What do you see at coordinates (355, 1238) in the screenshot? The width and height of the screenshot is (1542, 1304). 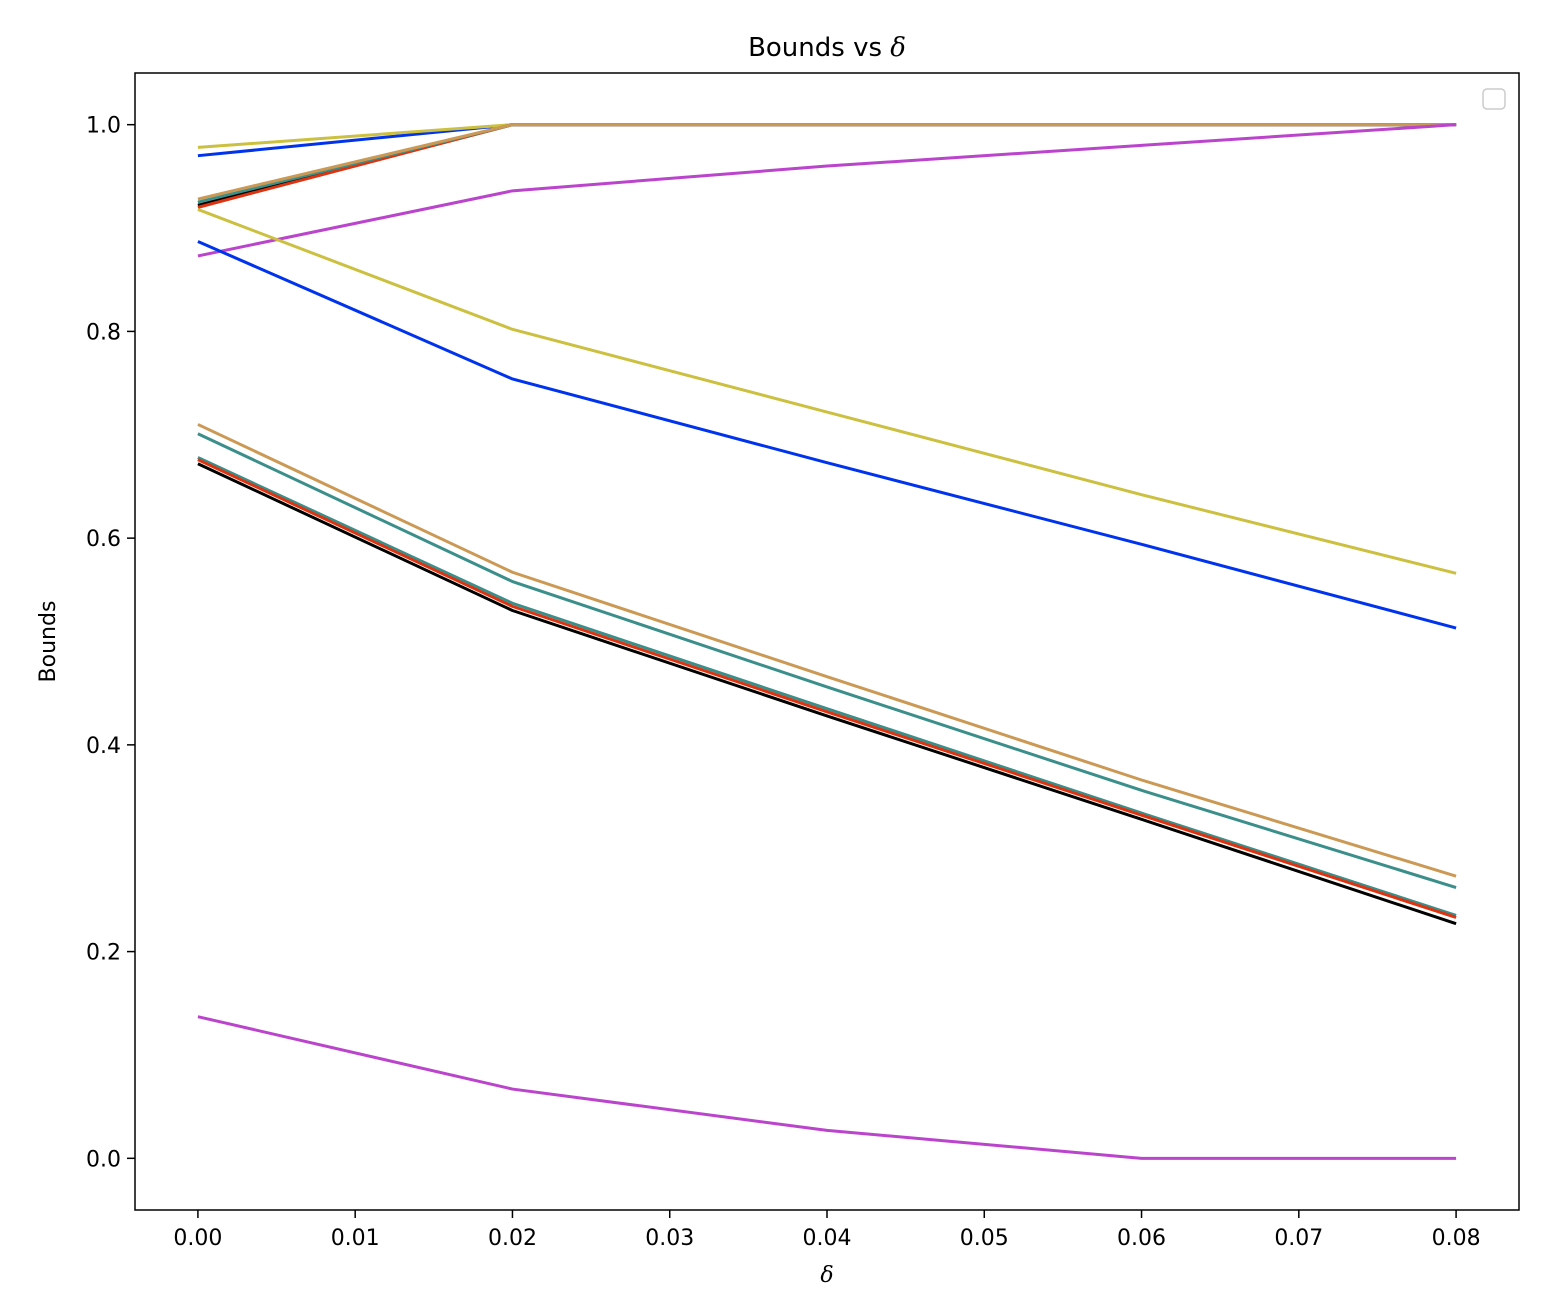 I see `x-tick-label: 0.01` at bounding box center [355, 1238].